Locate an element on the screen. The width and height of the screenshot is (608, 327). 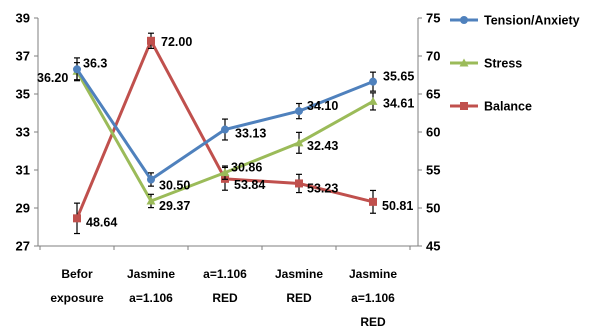
data-label: 36.3 is located at coordinates (95, 63).